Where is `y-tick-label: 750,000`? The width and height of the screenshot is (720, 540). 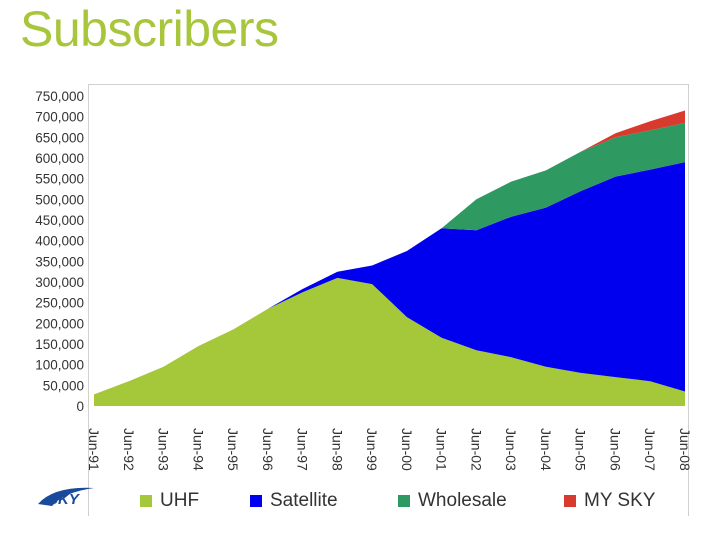 y-tick-label: 750,000 is located at coordinates (59, 96).